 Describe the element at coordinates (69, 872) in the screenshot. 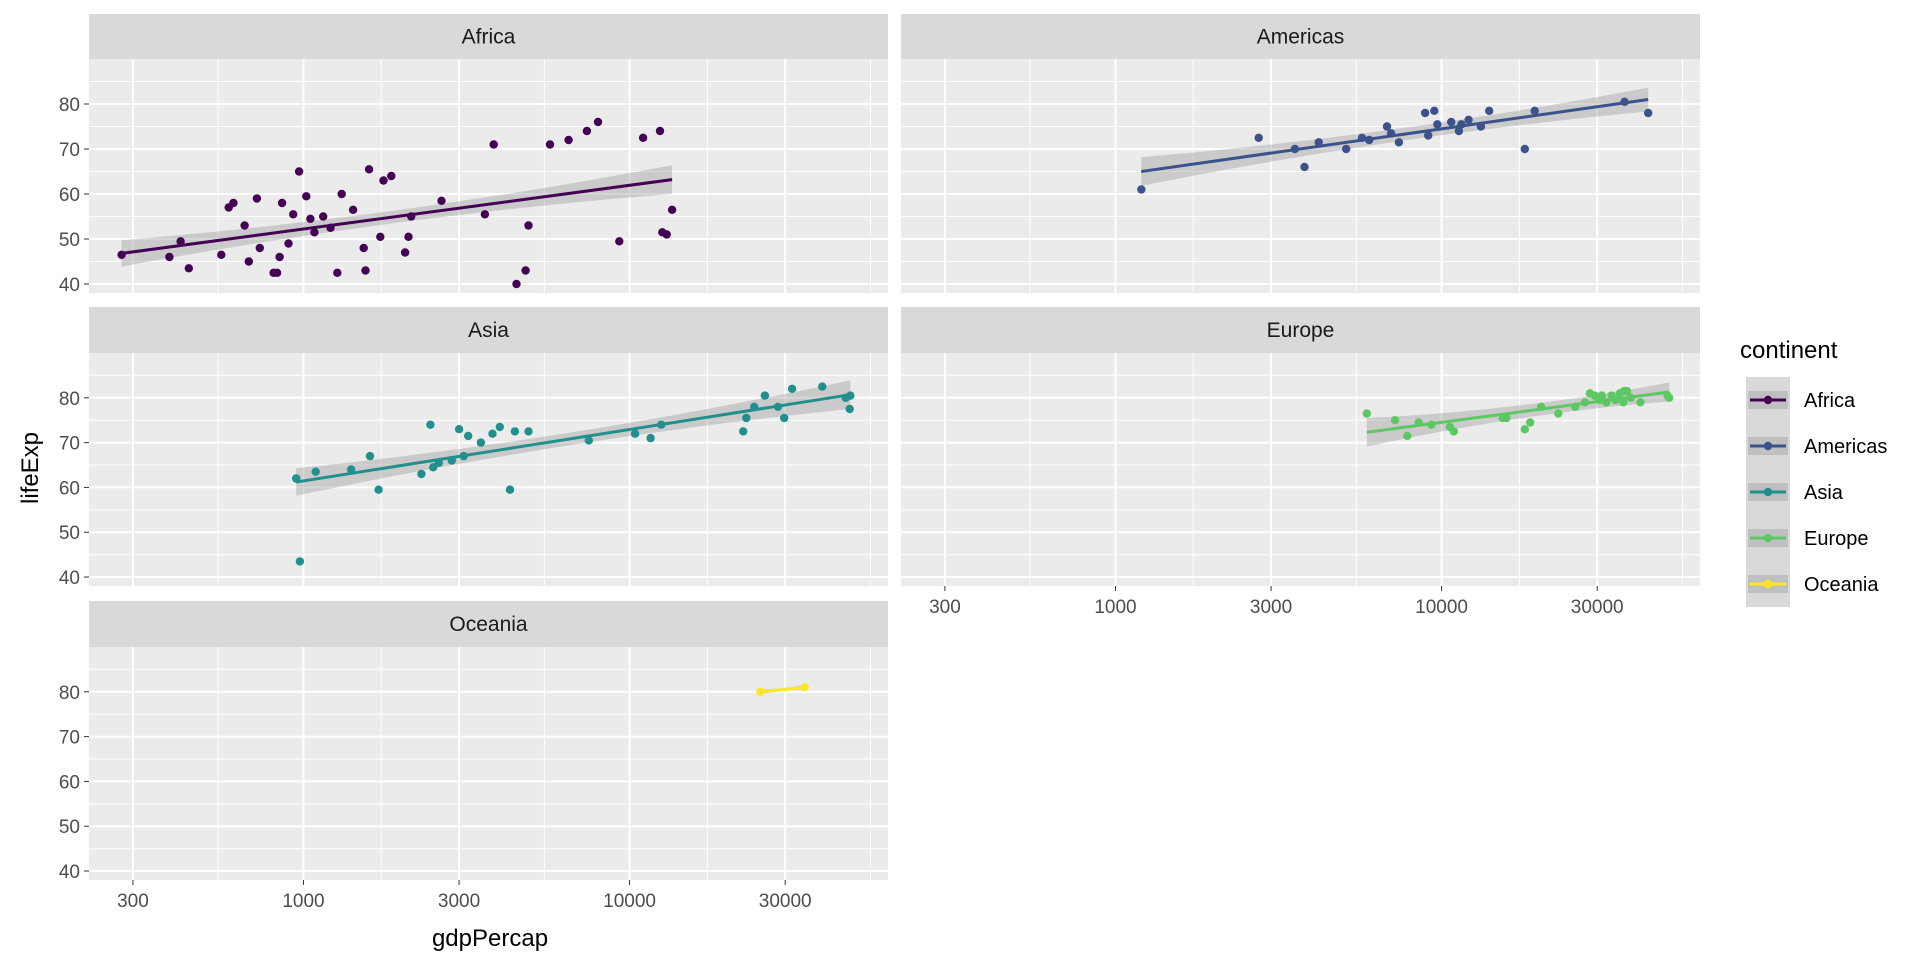

I see `y-tick-label: 40` at that location.